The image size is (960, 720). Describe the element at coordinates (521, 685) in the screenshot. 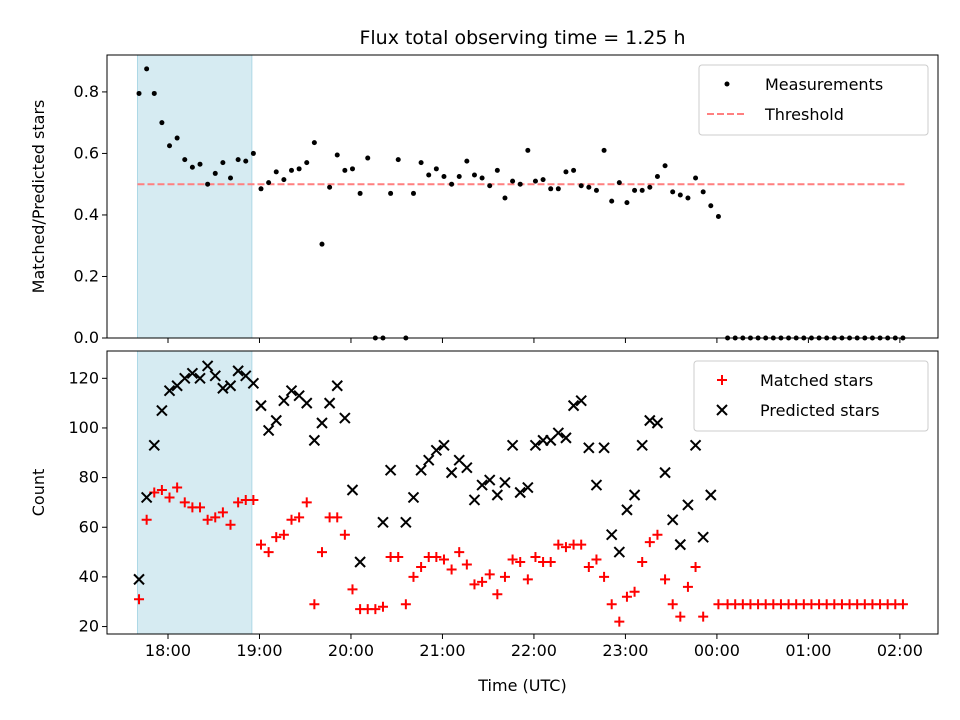

I see `x-axis-label: Time (UTC)` at that location.